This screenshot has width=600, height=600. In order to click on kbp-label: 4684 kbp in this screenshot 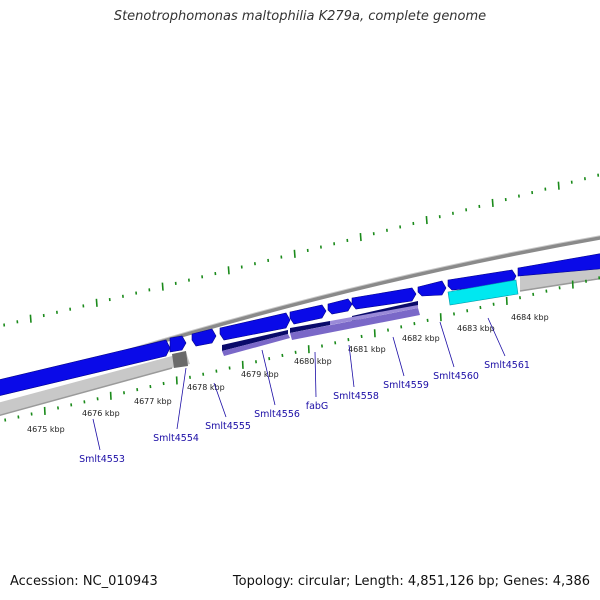, I will do `click(530, 317)`.